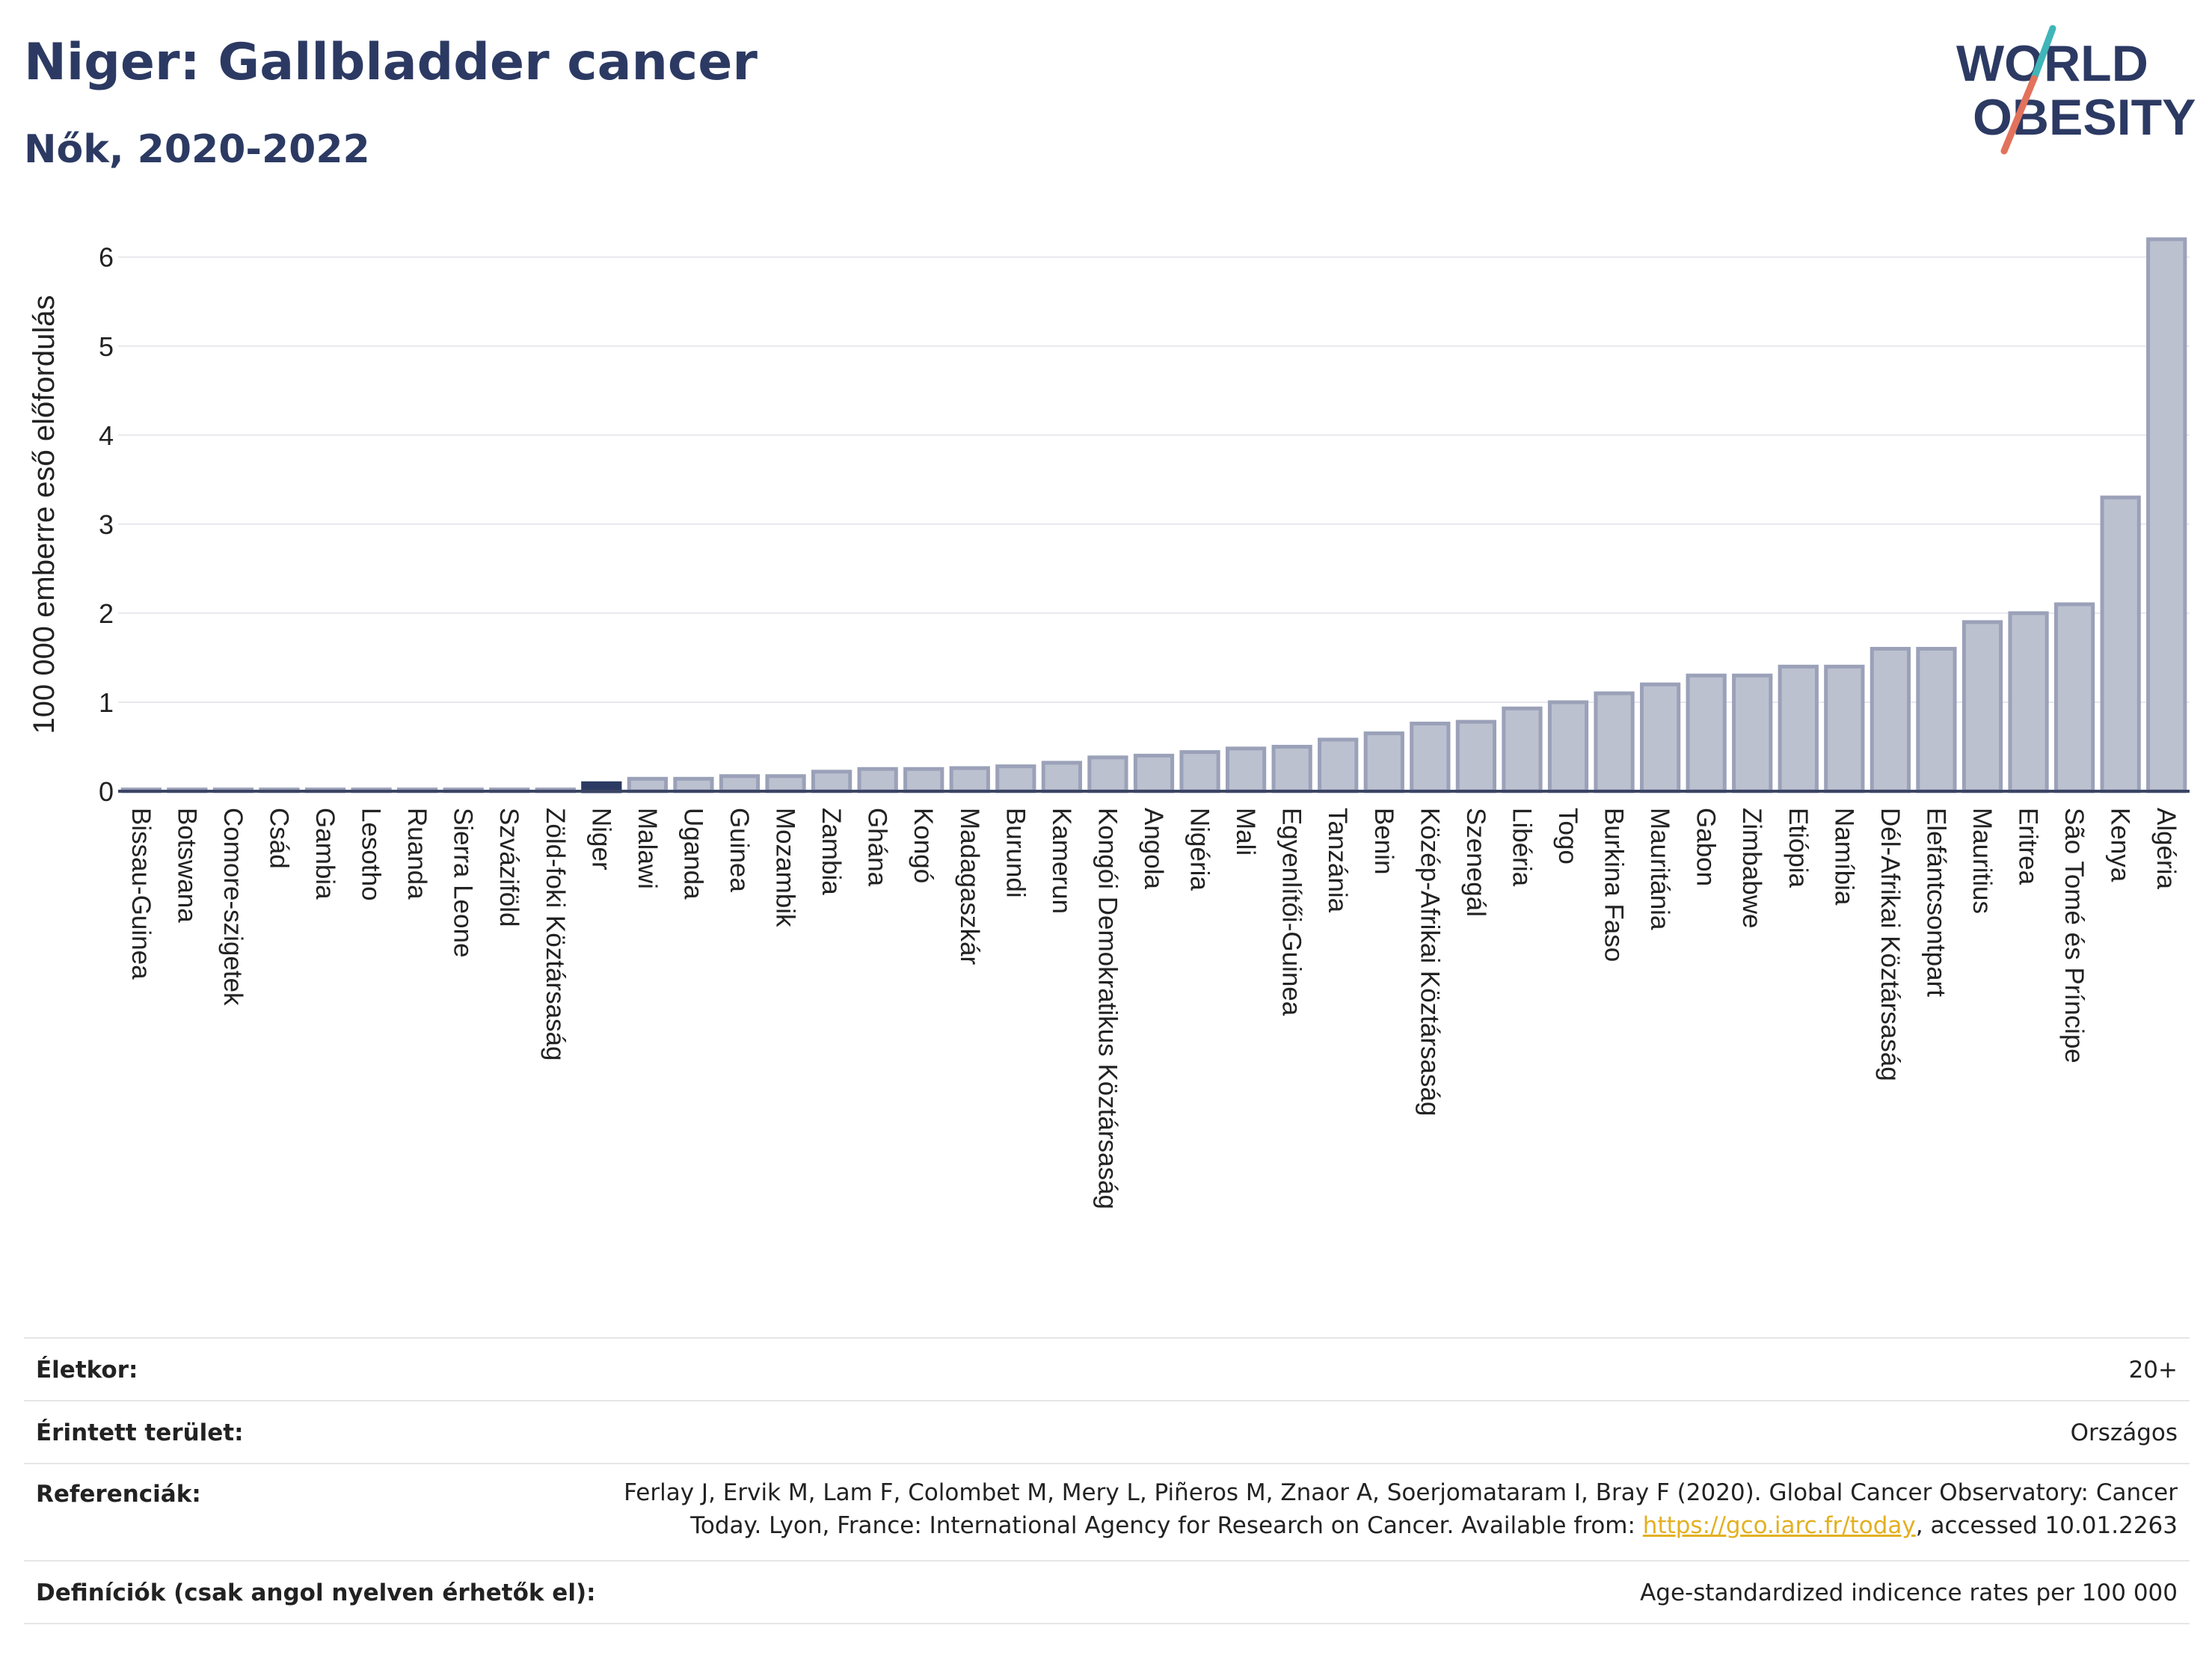 Image resolution: width=2212 pixels, height=1655 pixels. Describe the element at coordinates (2120, 644) in the screenshot. I see `bar-kenya` at that location.